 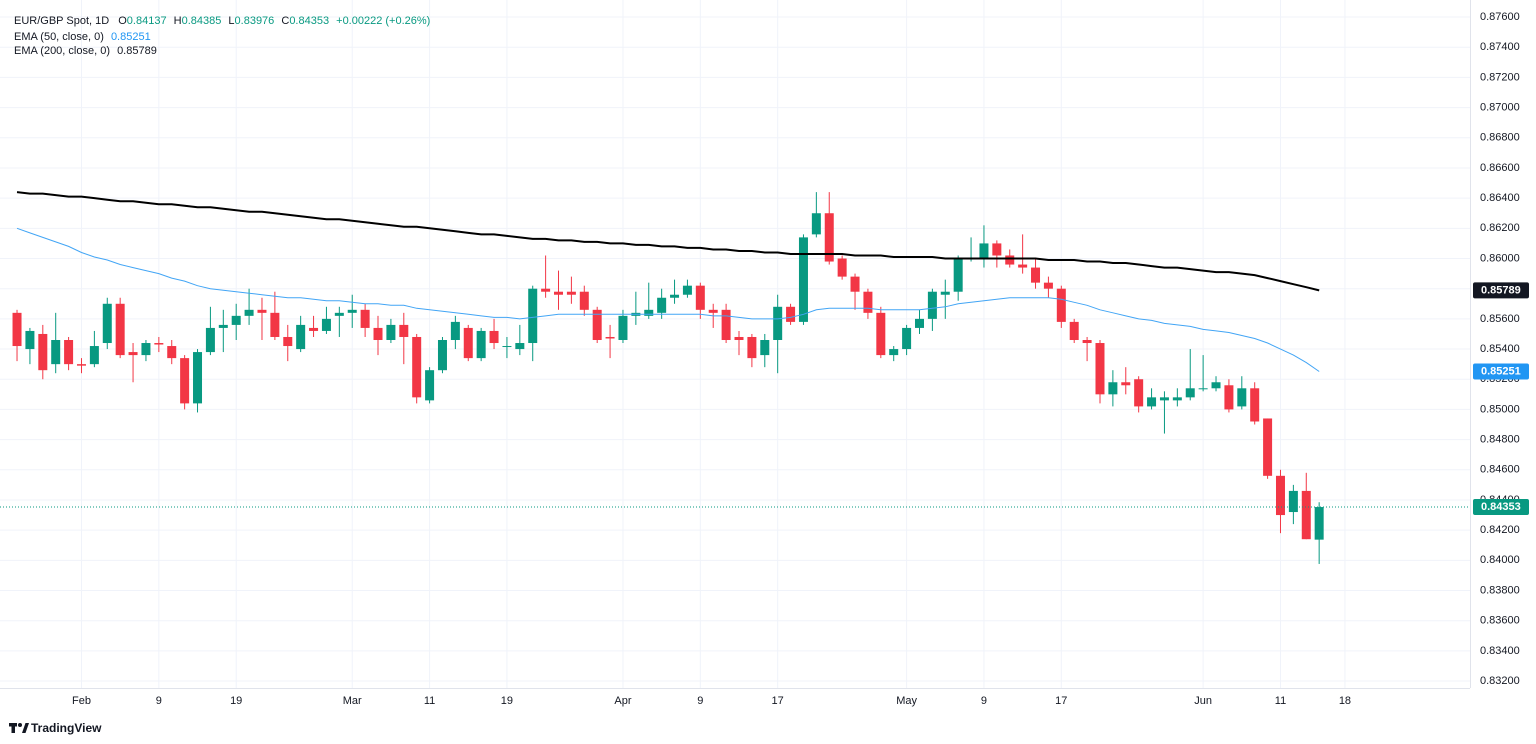 What do you see at coordinates (1500, 47) in the screenshot?
I see `y-tick-label: 0.87400` at bounding box center [1500, 47].